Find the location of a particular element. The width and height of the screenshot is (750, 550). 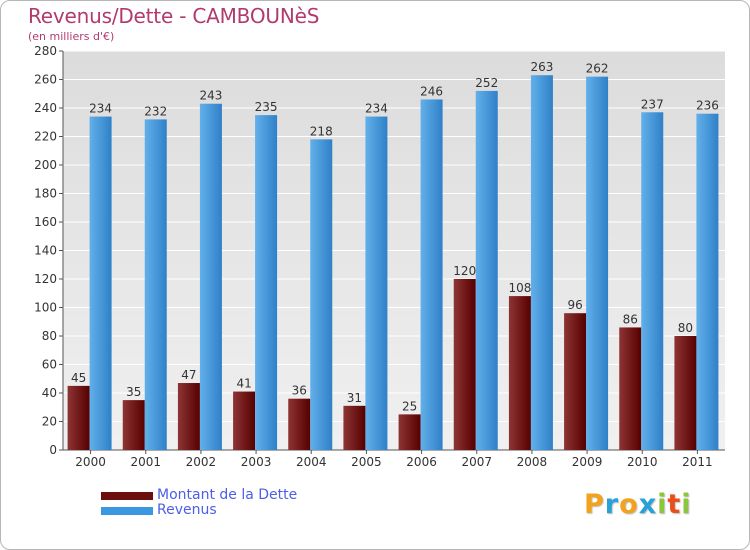

debt-value-label: 45 is located at coordinates (78, 378).